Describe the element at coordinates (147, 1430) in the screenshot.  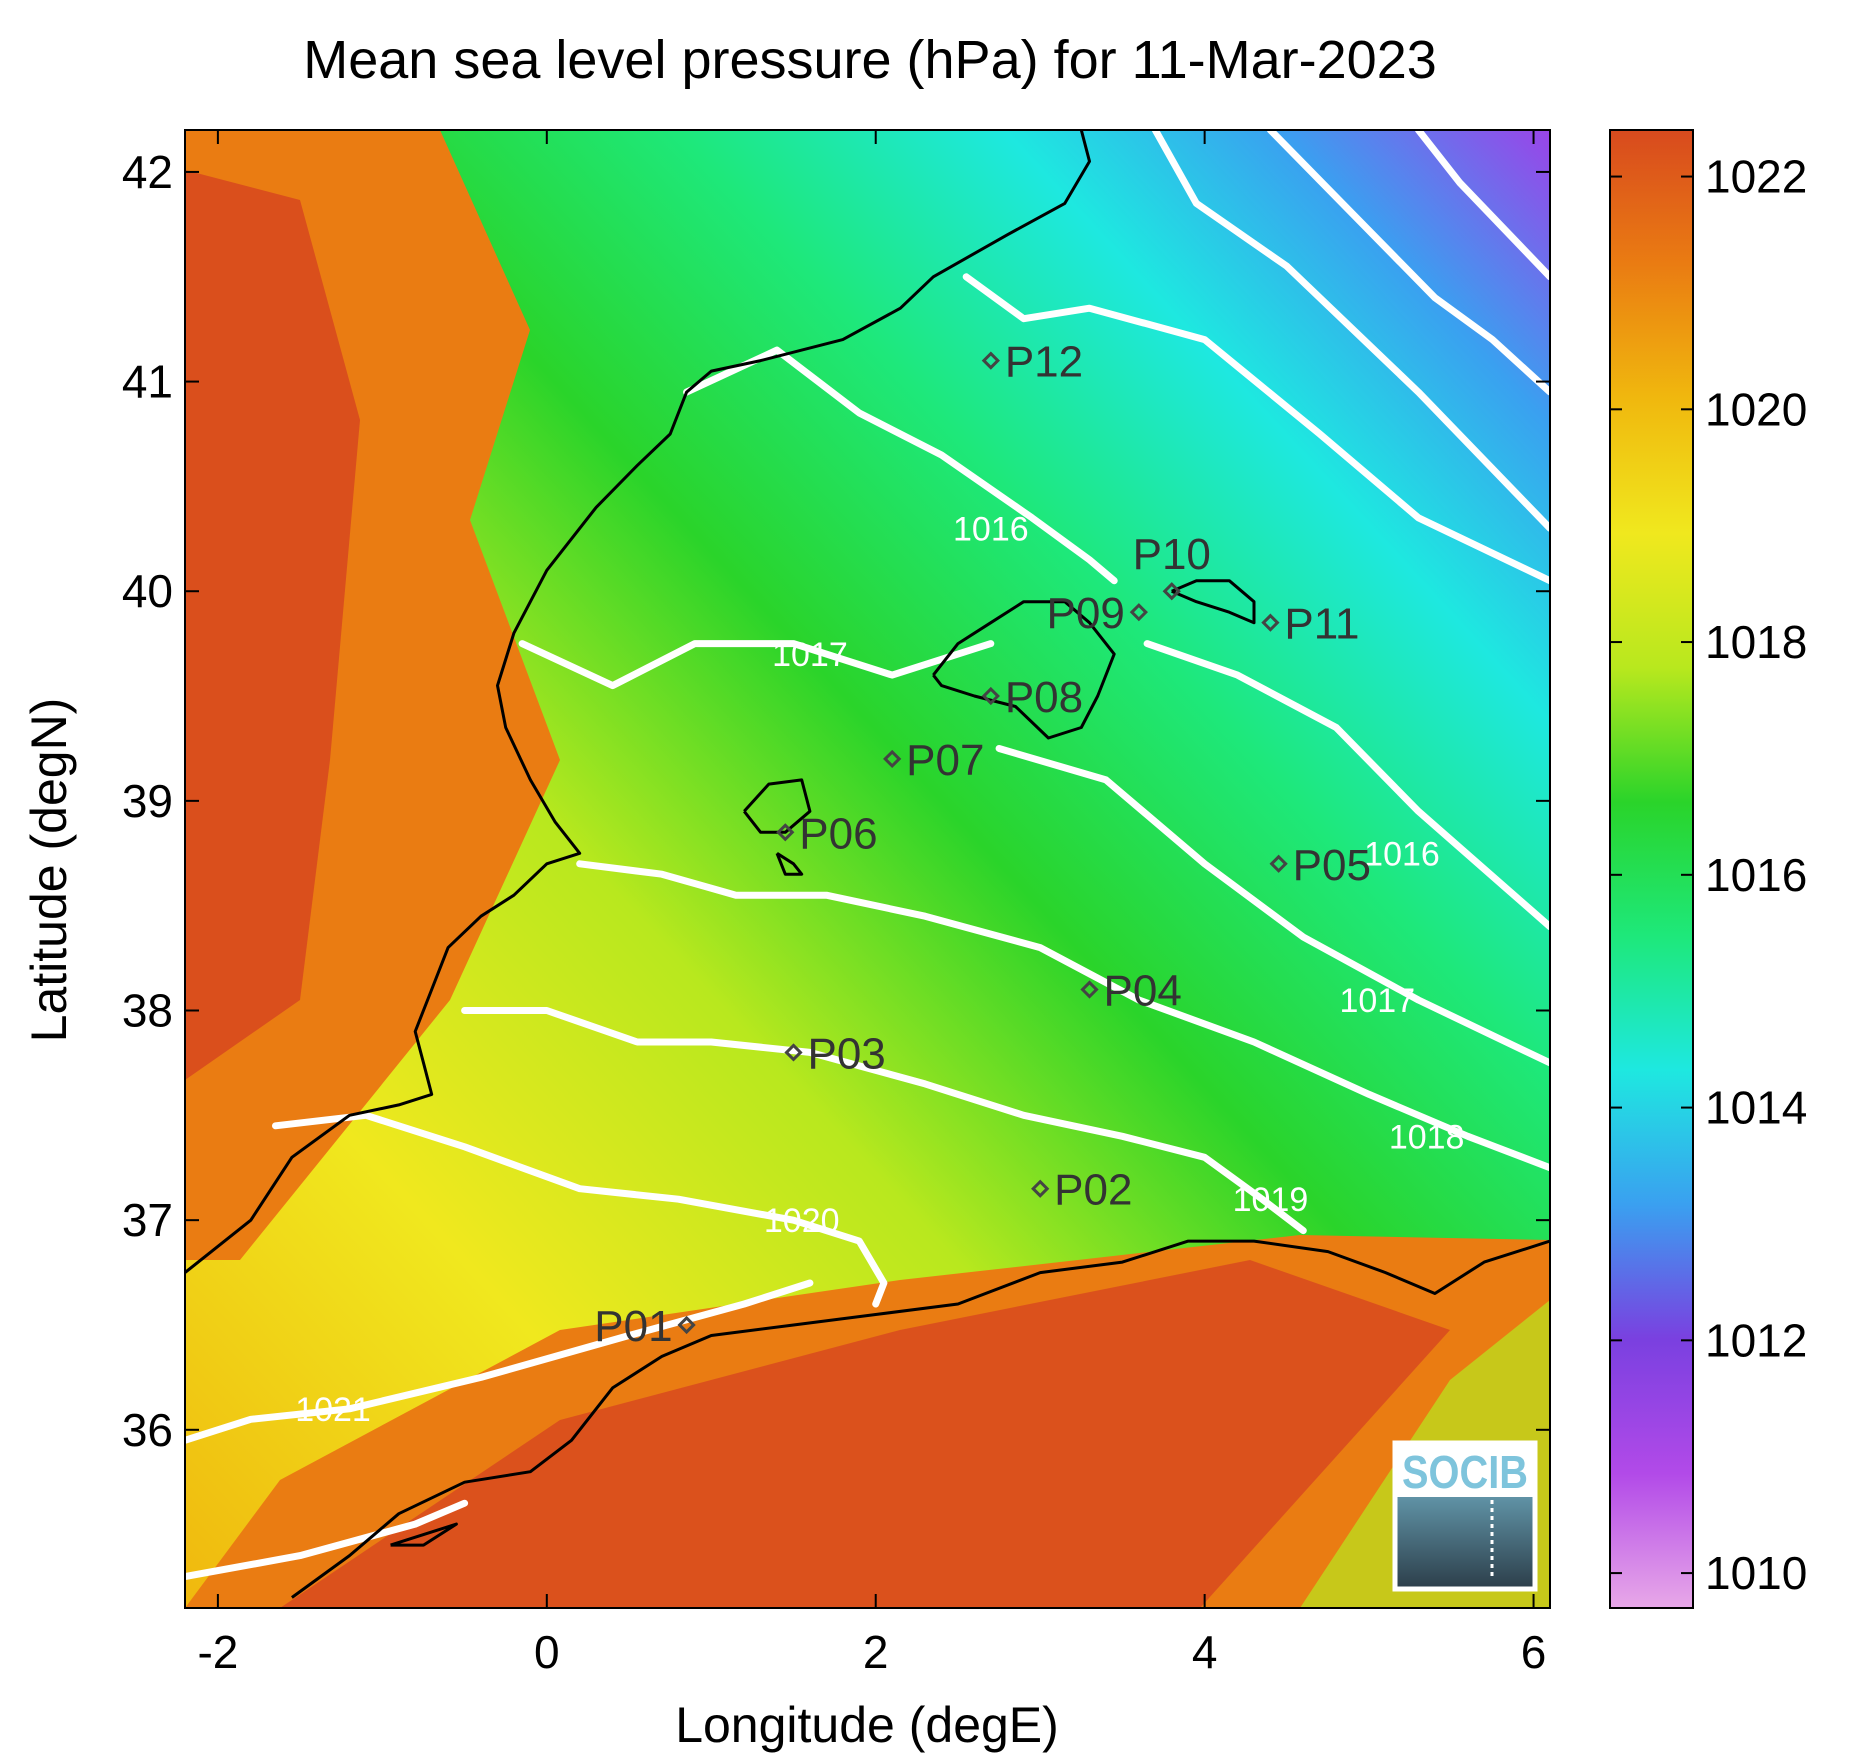
I see `y-tick-label: 36` at that location.